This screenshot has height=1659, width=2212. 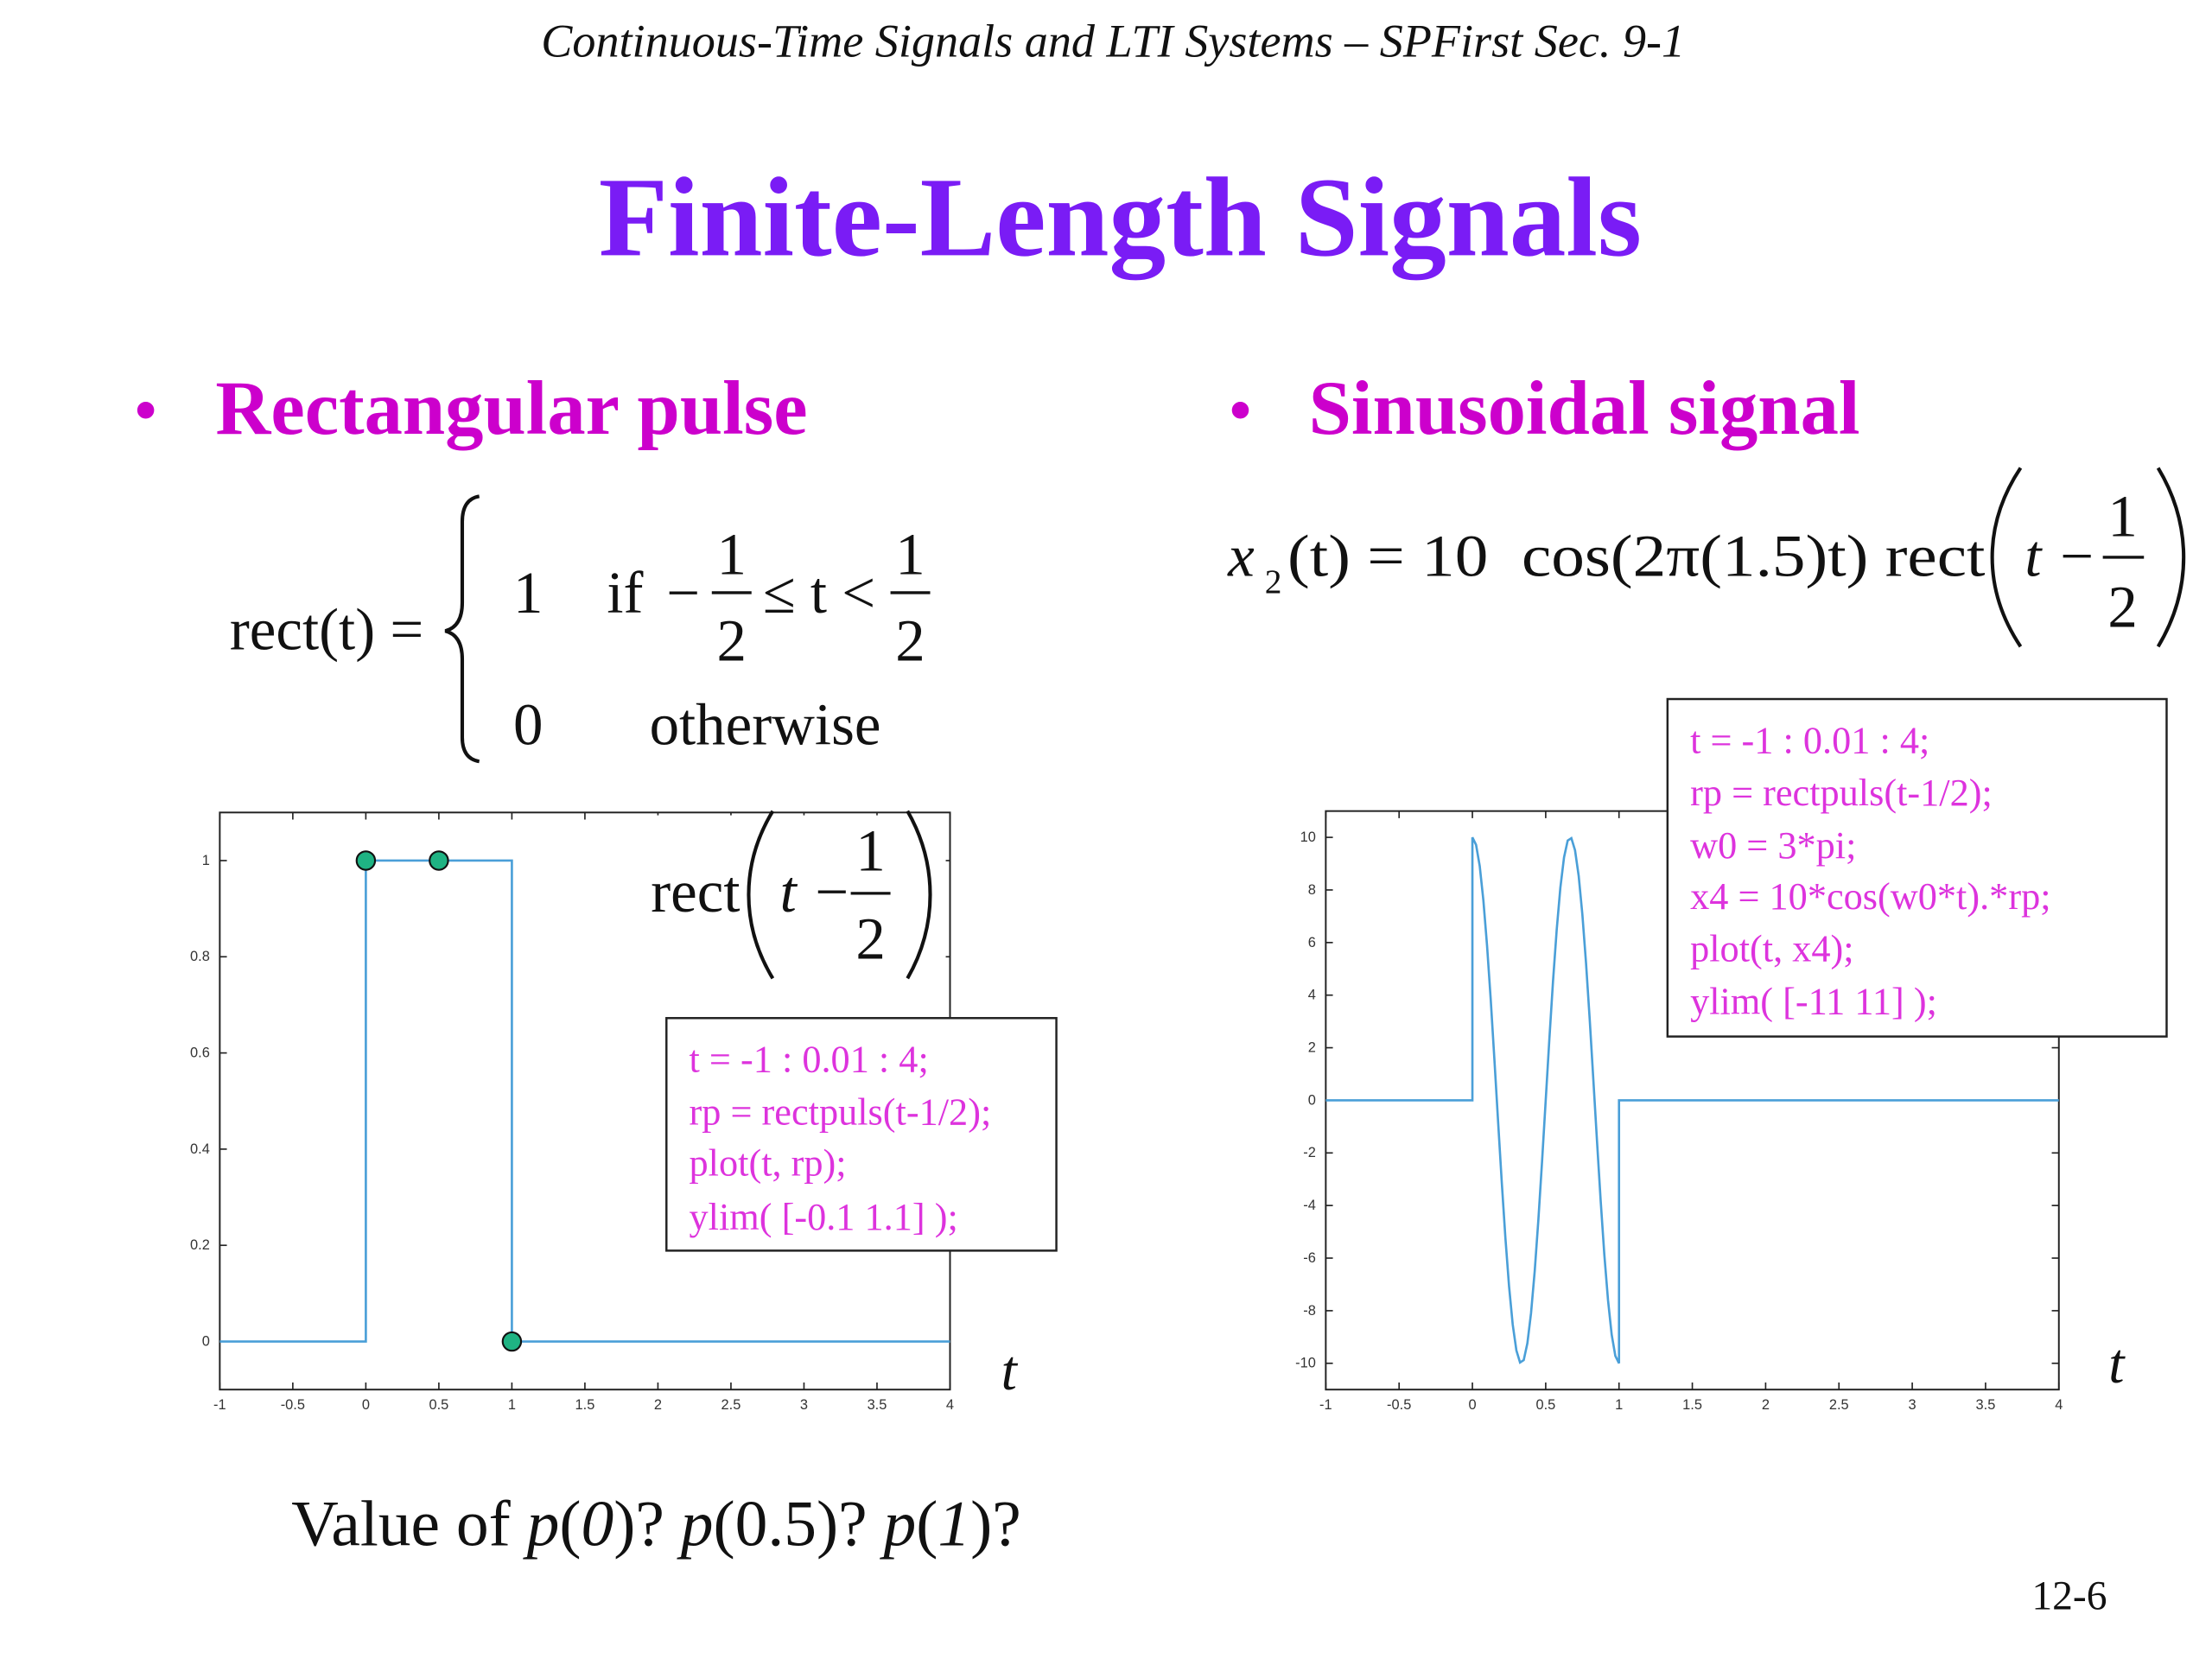 I want to click on y-tick-label: 2, so click(x=1312, y=1047).